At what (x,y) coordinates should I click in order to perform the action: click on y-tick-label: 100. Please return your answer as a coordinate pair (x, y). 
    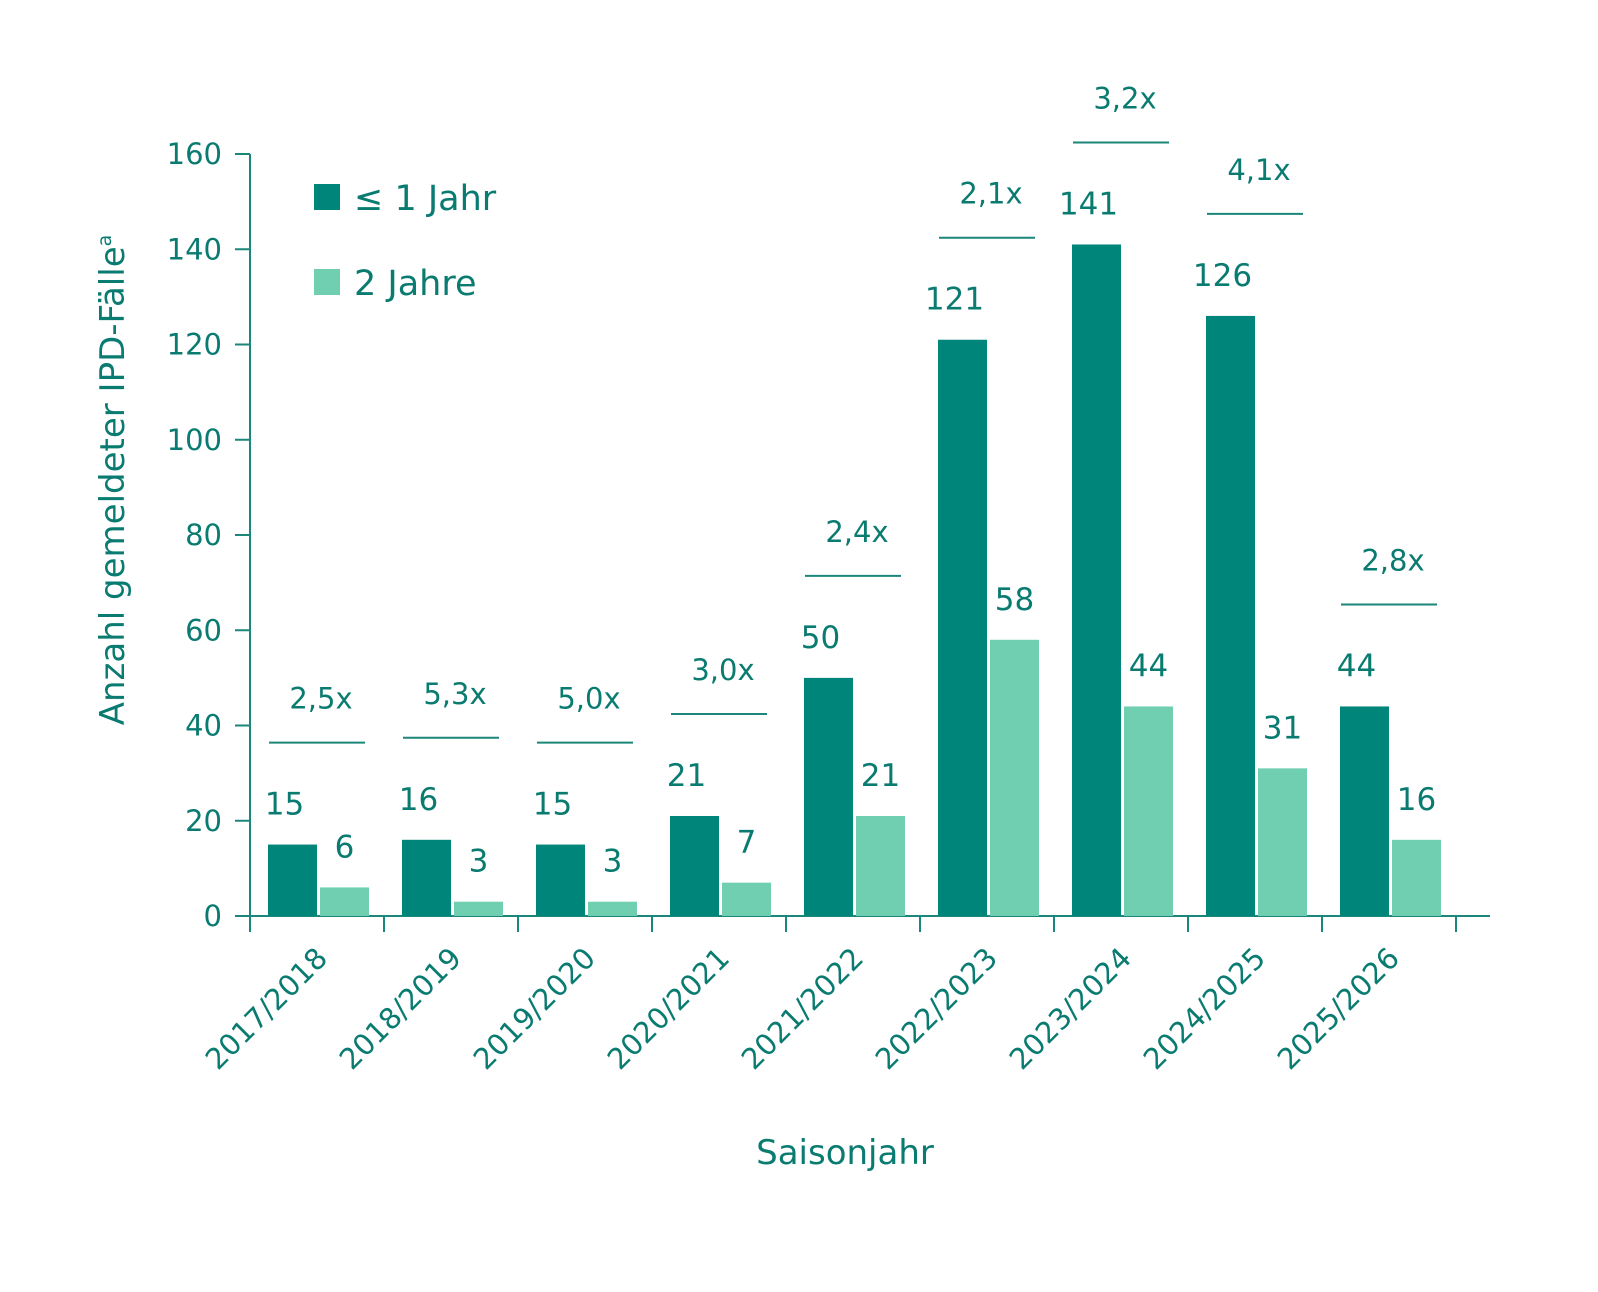
    Looking at the image, I should click on (194, 440).